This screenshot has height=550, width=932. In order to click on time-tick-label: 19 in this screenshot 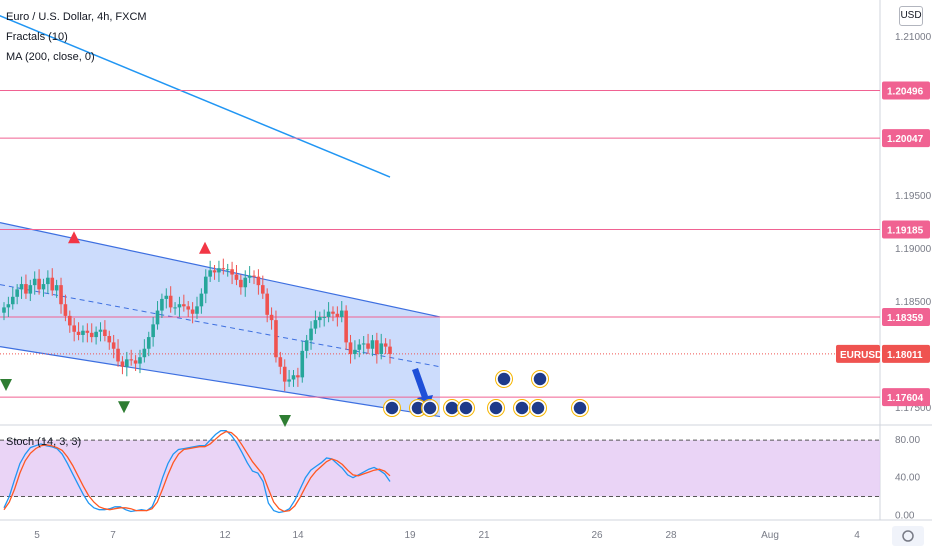, I will do `click(410, 535)`.